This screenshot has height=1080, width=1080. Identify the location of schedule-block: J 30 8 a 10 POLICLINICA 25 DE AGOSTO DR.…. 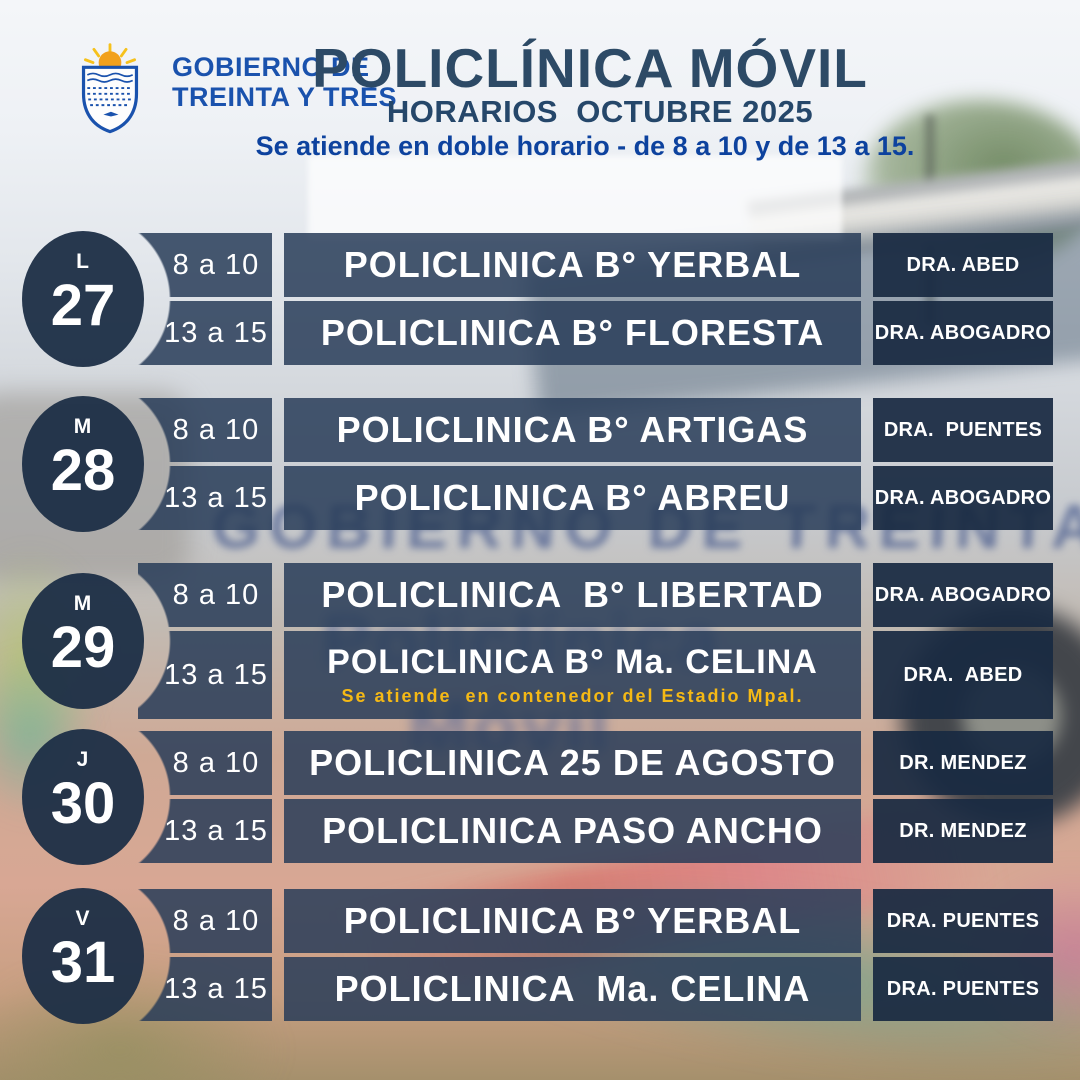
(540, 797).